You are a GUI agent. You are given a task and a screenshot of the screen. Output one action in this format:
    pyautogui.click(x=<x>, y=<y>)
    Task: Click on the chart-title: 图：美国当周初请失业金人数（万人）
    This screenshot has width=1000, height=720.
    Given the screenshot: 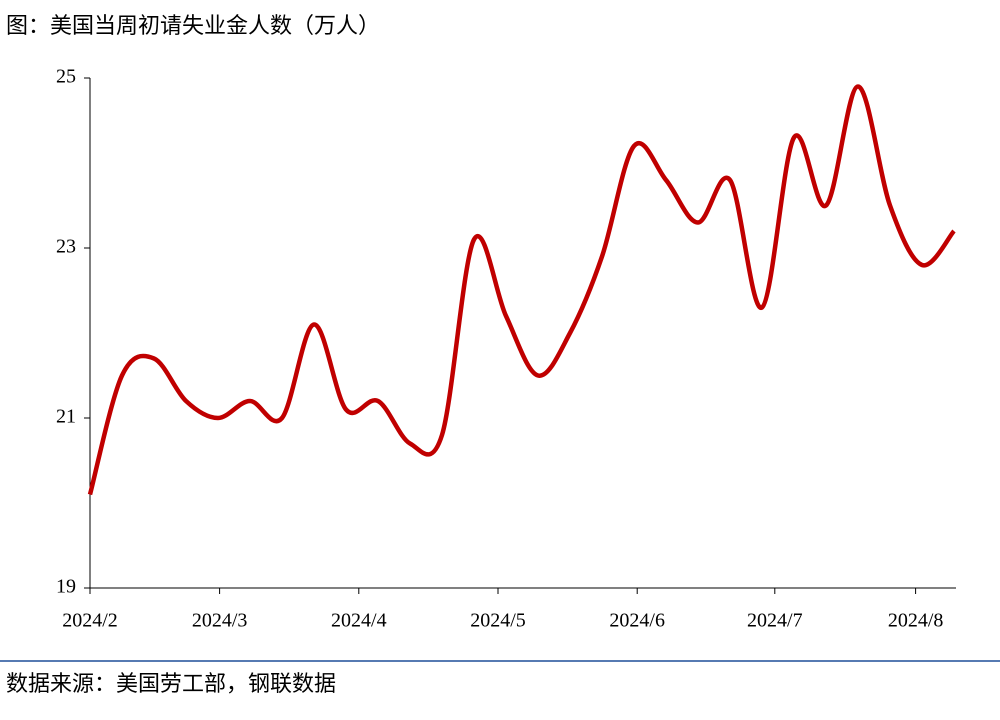 What is the action you would take?
    pyautogui.click(x=193, y=25)
    